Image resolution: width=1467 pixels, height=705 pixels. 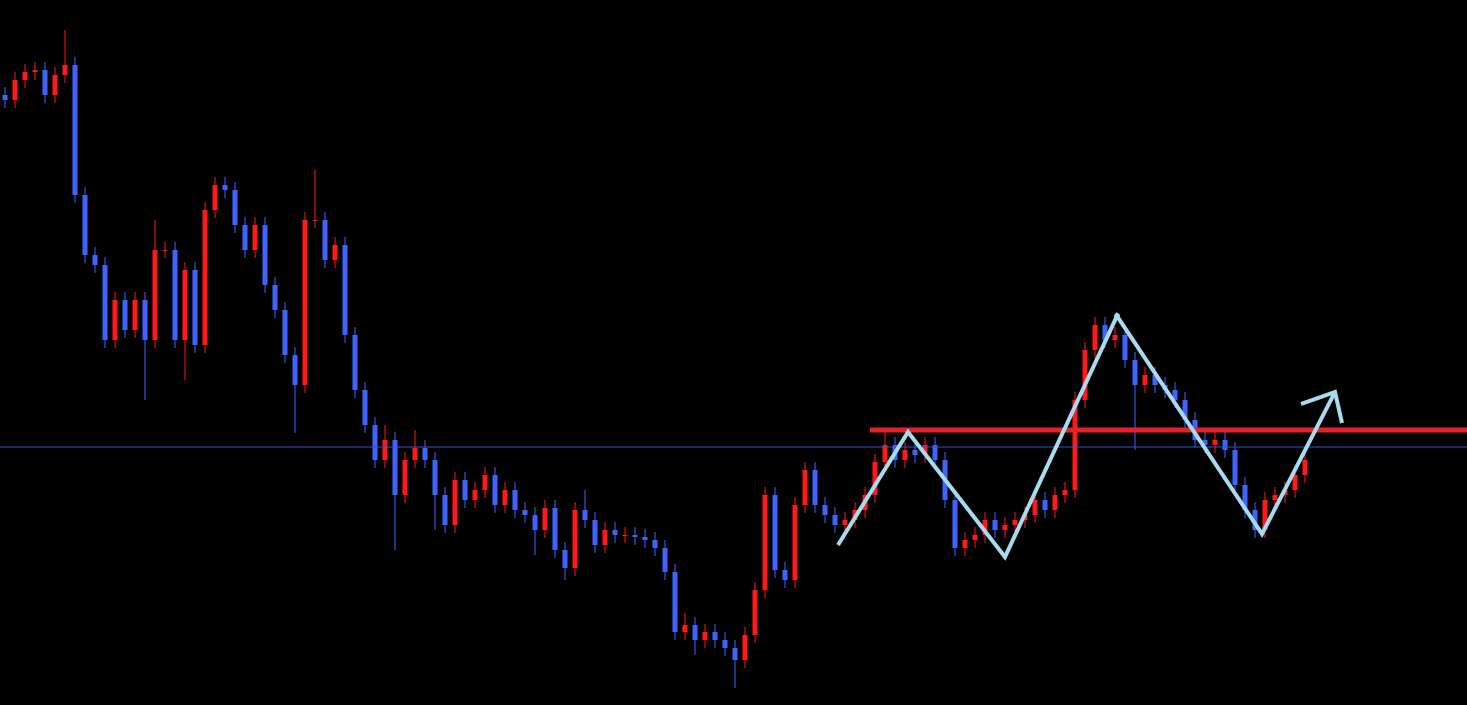 I want to click on levels, so click(x=733, y=437).